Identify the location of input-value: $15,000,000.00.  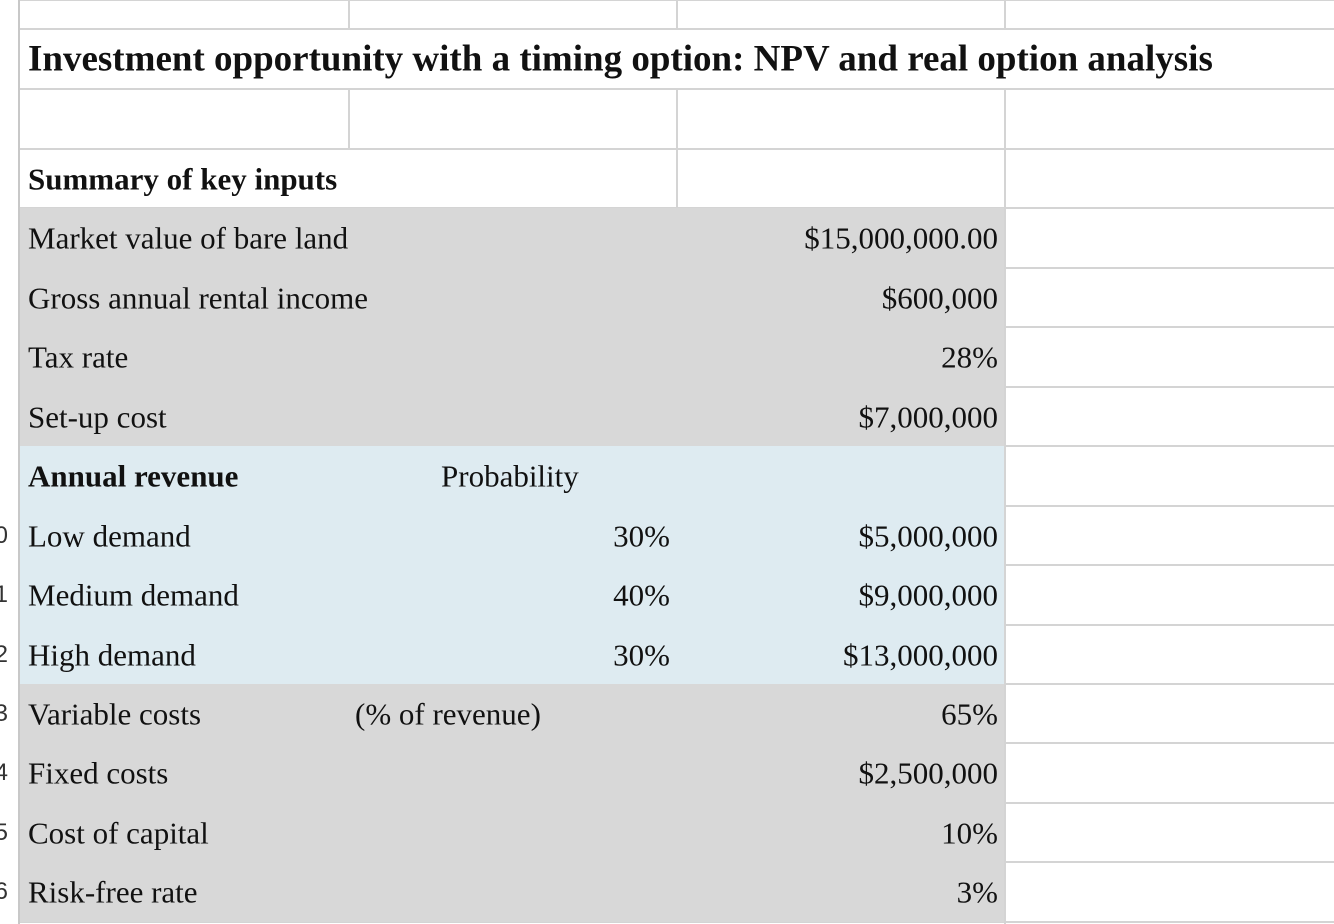
(901, 238).